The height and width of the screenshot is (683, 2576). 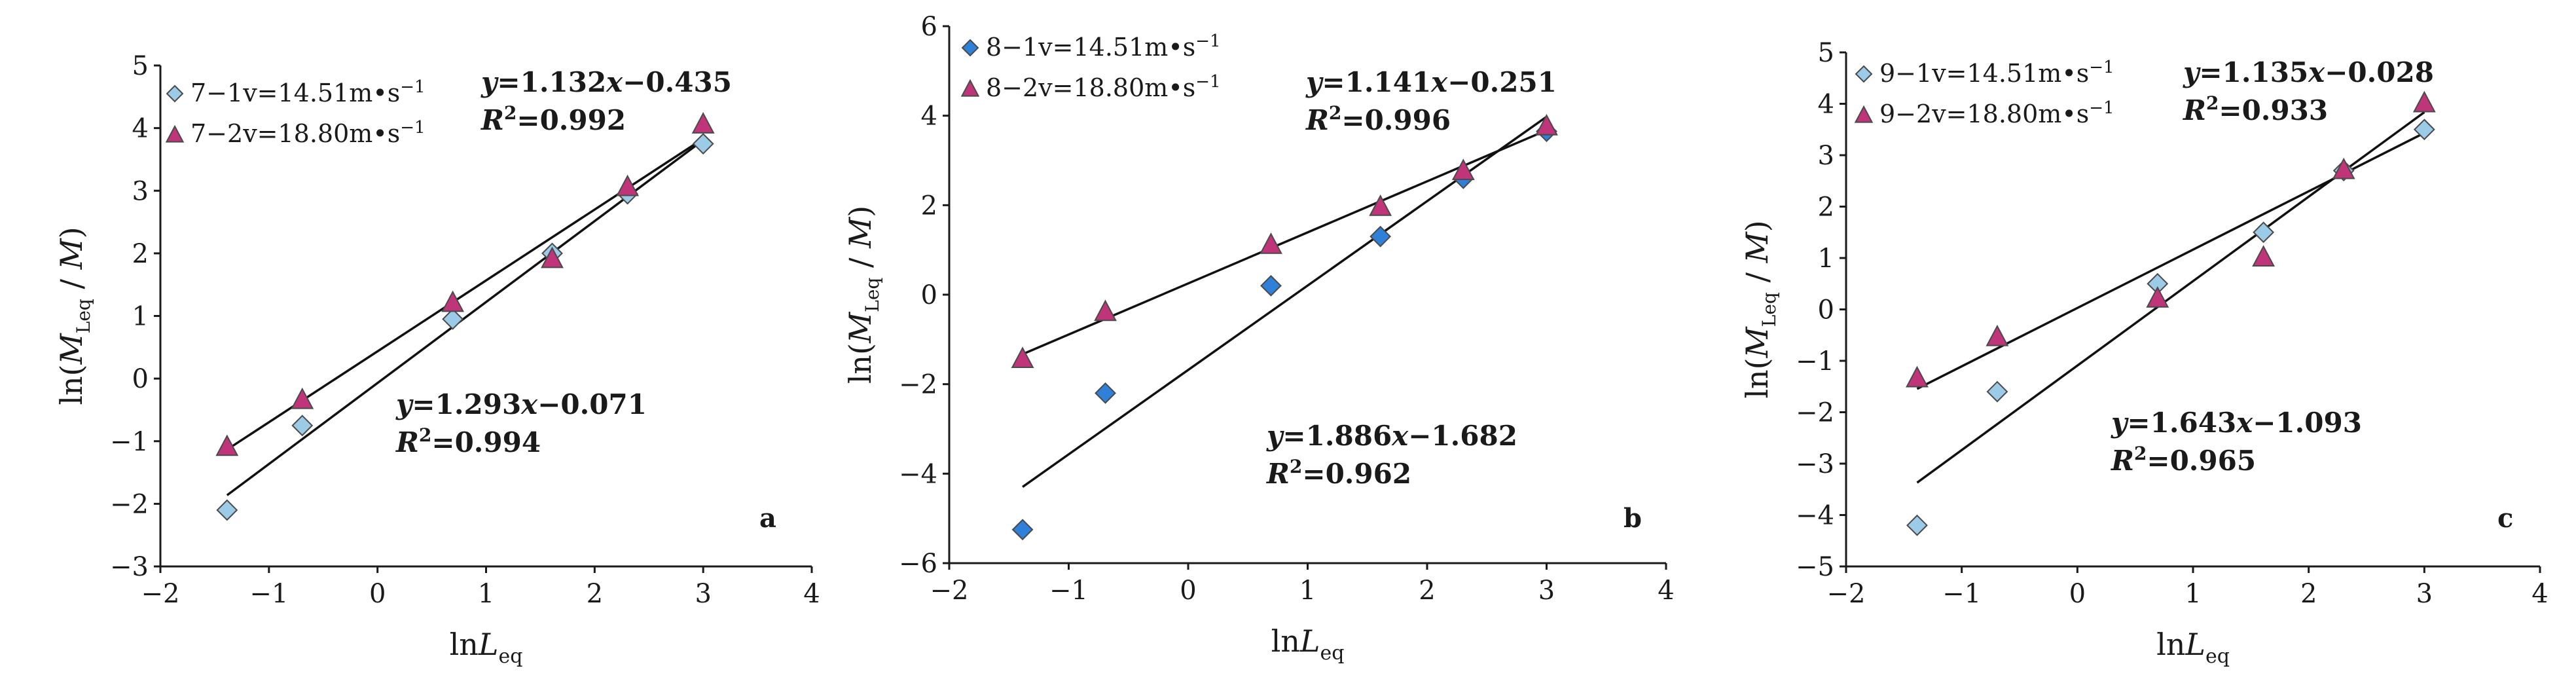 What do you see at coordinates (1338, 473) in the screenshot?
I see `fit-r-squared: R2=0.962` at bounding box center [1338, 473].